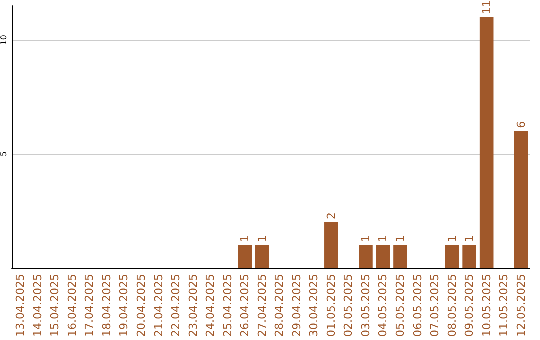 This screenshot has width=540, height=340. What do you see at coordinates (487, 306) in the screenshot?
I see `x-tick-label: 10.05.2025` at bounding box center [487, 306].